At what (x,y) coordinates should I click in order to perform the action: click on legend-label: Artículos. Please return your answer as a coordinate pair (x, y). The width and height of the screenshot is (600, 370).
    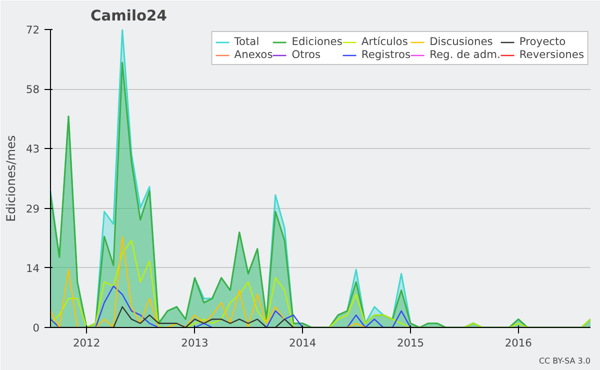
    Looking at the image, I should click on (384, 41).